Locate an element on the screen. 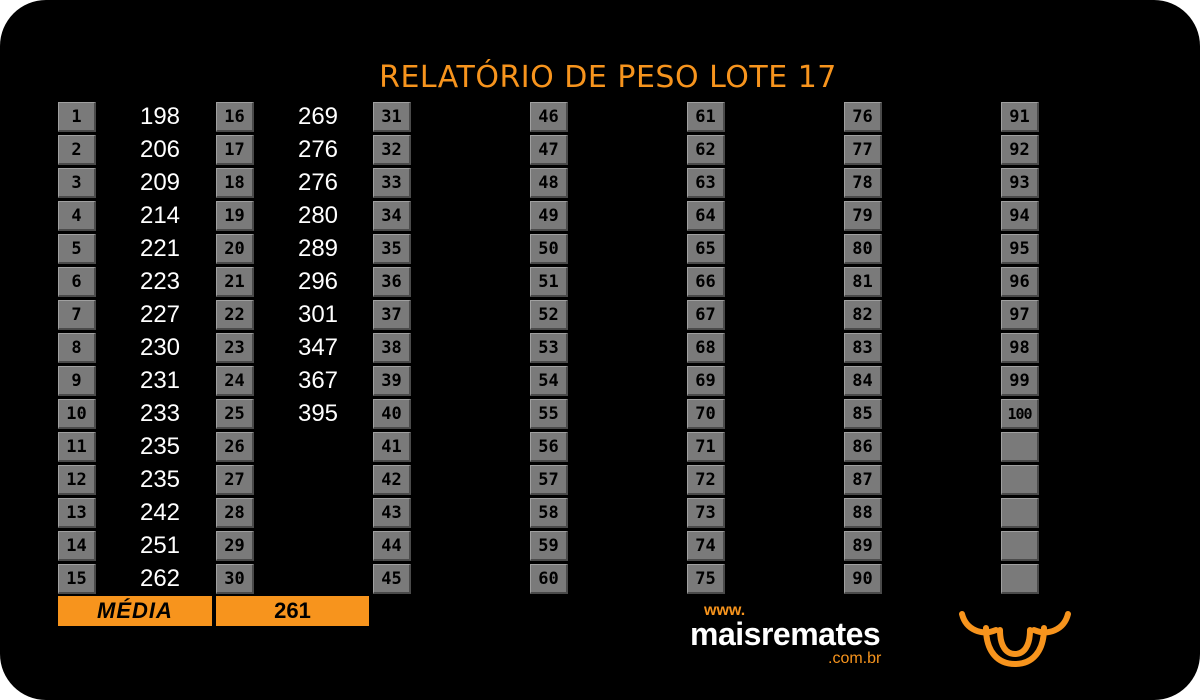 This screenshot has width=1200, height=700. row-number: 69 is located at coordinates (706, 381).